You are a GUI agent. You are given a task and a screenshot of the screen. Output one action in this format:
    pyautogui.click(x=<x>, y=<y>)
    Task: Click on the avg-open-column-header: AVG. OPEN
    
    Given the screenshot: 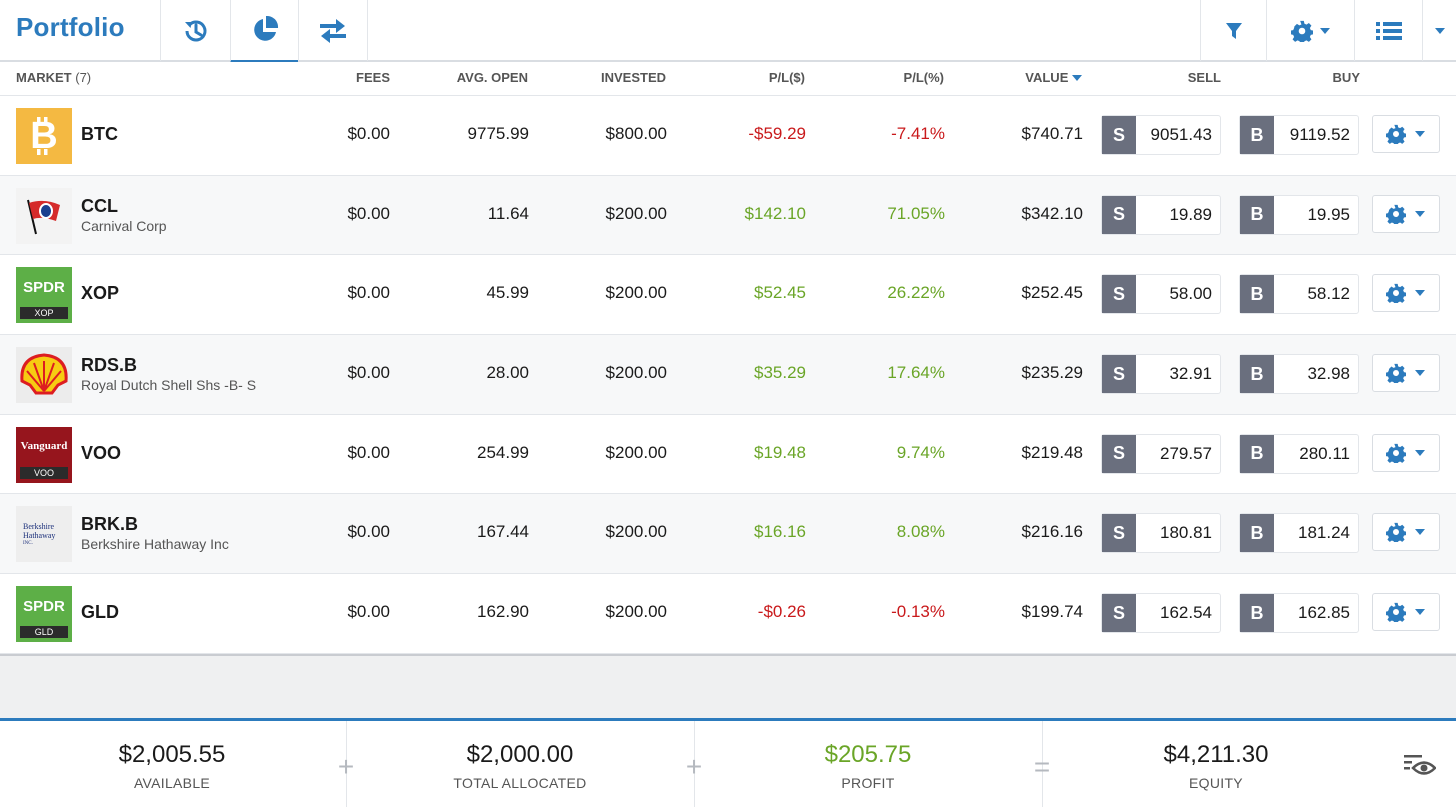 What is the action you would take?
    pyautogui.click(x=492, y=77)
    